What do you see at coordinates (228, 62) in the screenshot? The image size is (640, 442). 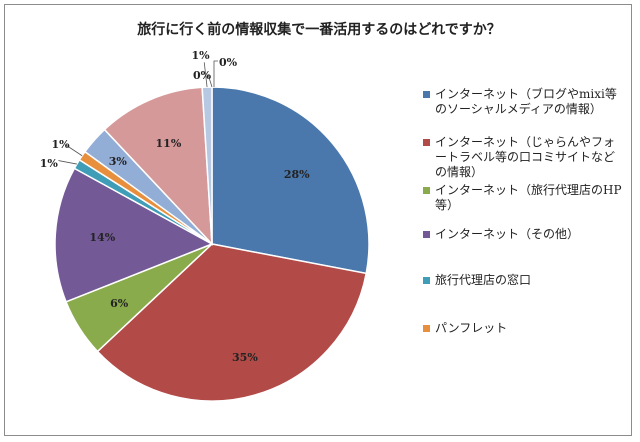 I see `data-label-extra: 0%` at bounding box center [228, 62].